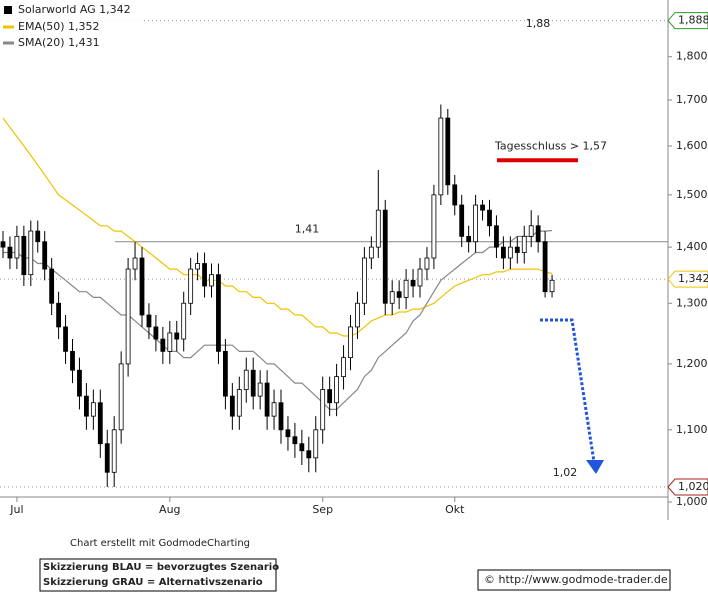 The height and width of the screenshot is (611, 708). Describe the element at coordinates (74, 9) in the screenshot. I see `legend-entry: Solarworld AG 1,342` at that location.